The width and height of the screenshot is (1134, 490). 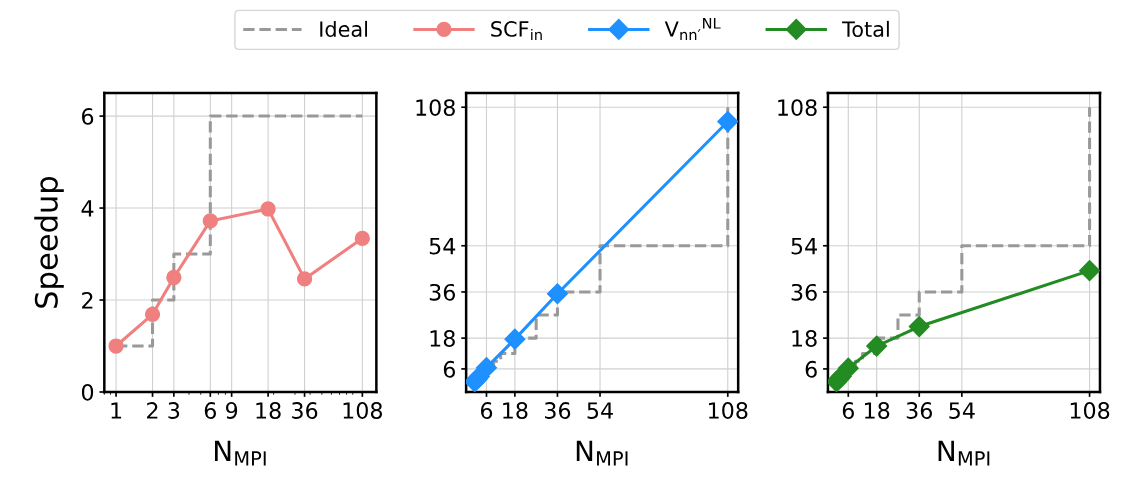 What do you see at coordinates (174, 410) in the screenshot?
I see `x-tick-label: 3` at bounding box center [174, 410].